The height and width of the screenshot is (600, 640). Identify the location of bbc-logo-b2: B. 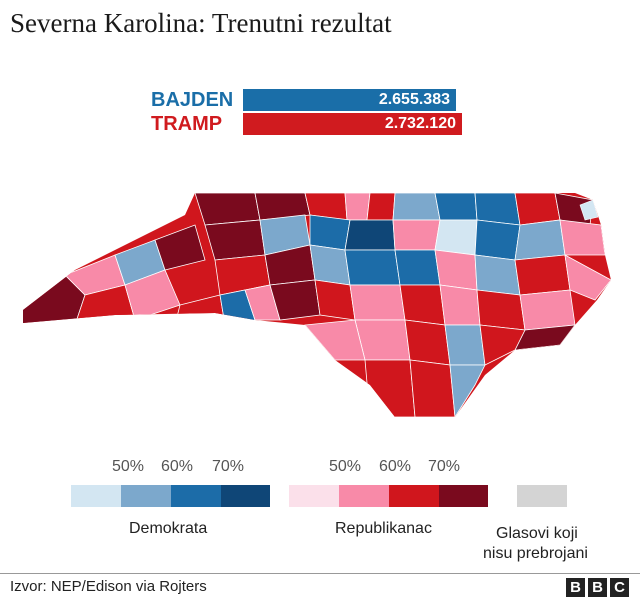
(597, 587).